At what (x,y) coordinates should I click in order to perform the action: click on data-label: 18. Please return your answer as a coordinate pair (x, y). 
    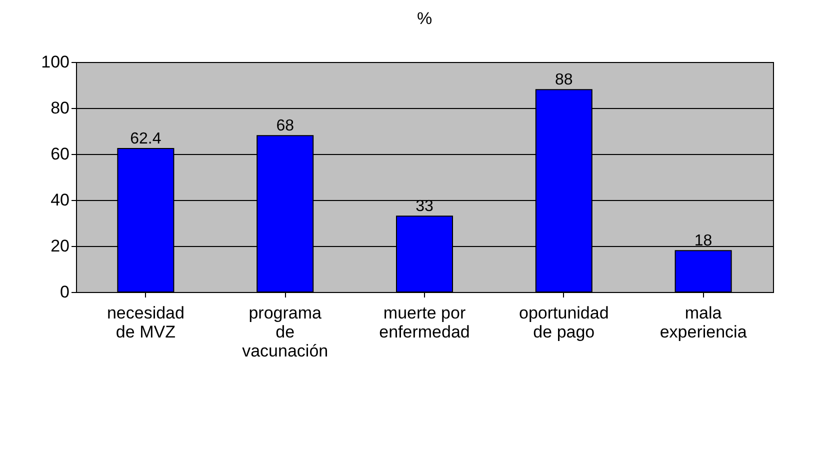
    Looking at the image, I should click on (703, 241).